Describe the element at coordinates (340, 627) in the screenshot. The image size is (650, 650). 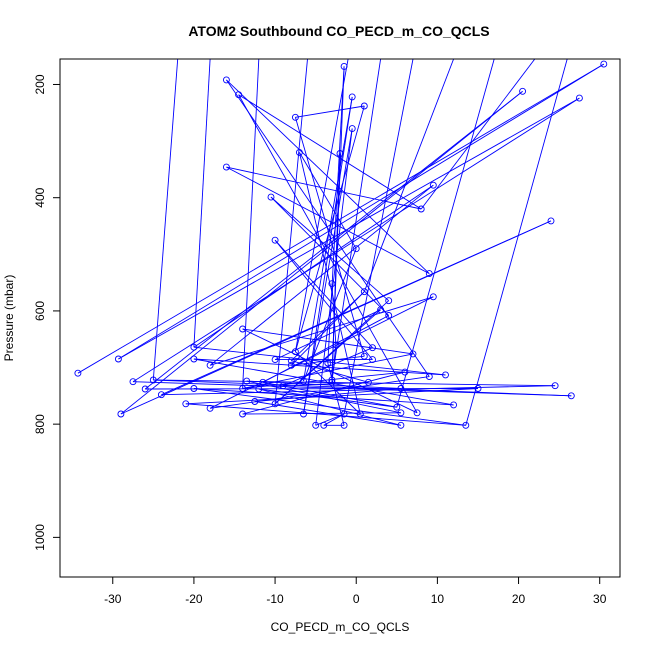
I see `x-axis-label: CO_PECD_m_CO_QCLS` at that location.